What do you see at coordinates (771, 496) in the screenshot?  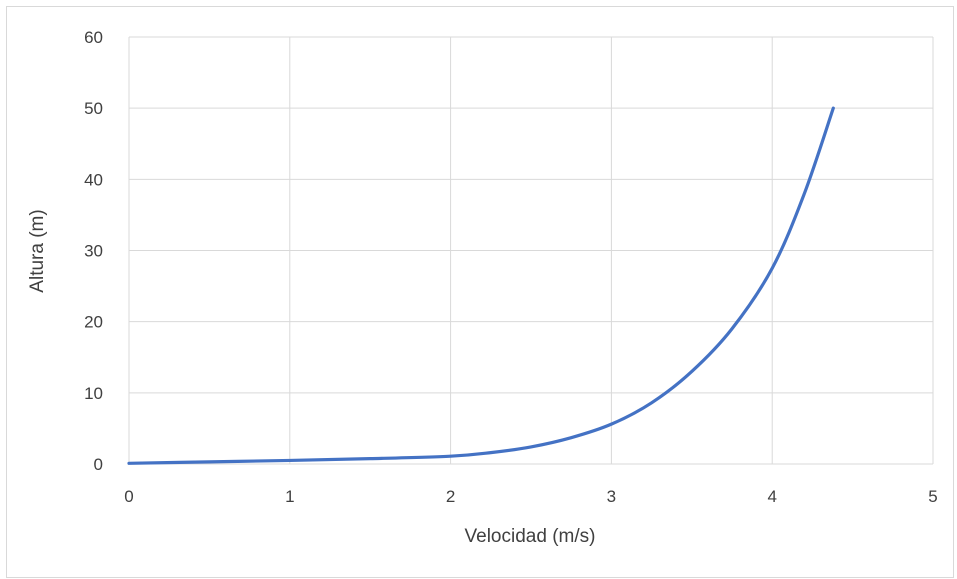 I see `x-tick-label: 4` at bounding box center [771, 496].